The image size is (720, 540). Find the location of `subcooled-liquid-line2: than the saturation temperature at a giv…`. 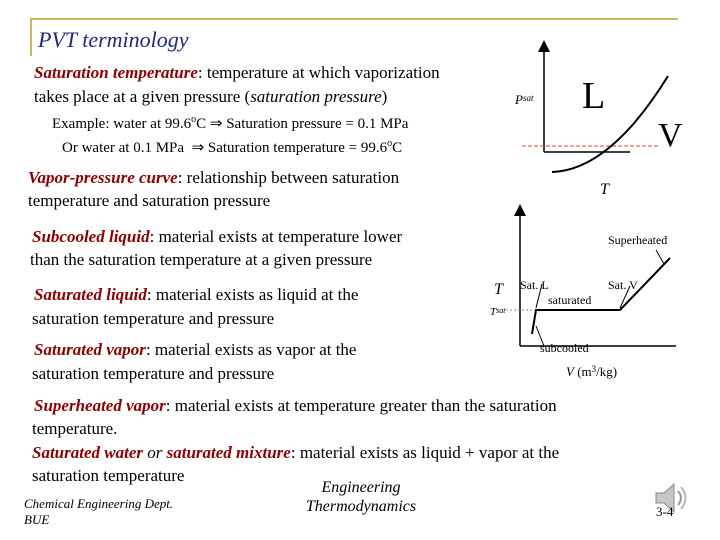

subcooled-liquid-line2: than the saturation temperature at a giv… is located at coordinates (201, 259).